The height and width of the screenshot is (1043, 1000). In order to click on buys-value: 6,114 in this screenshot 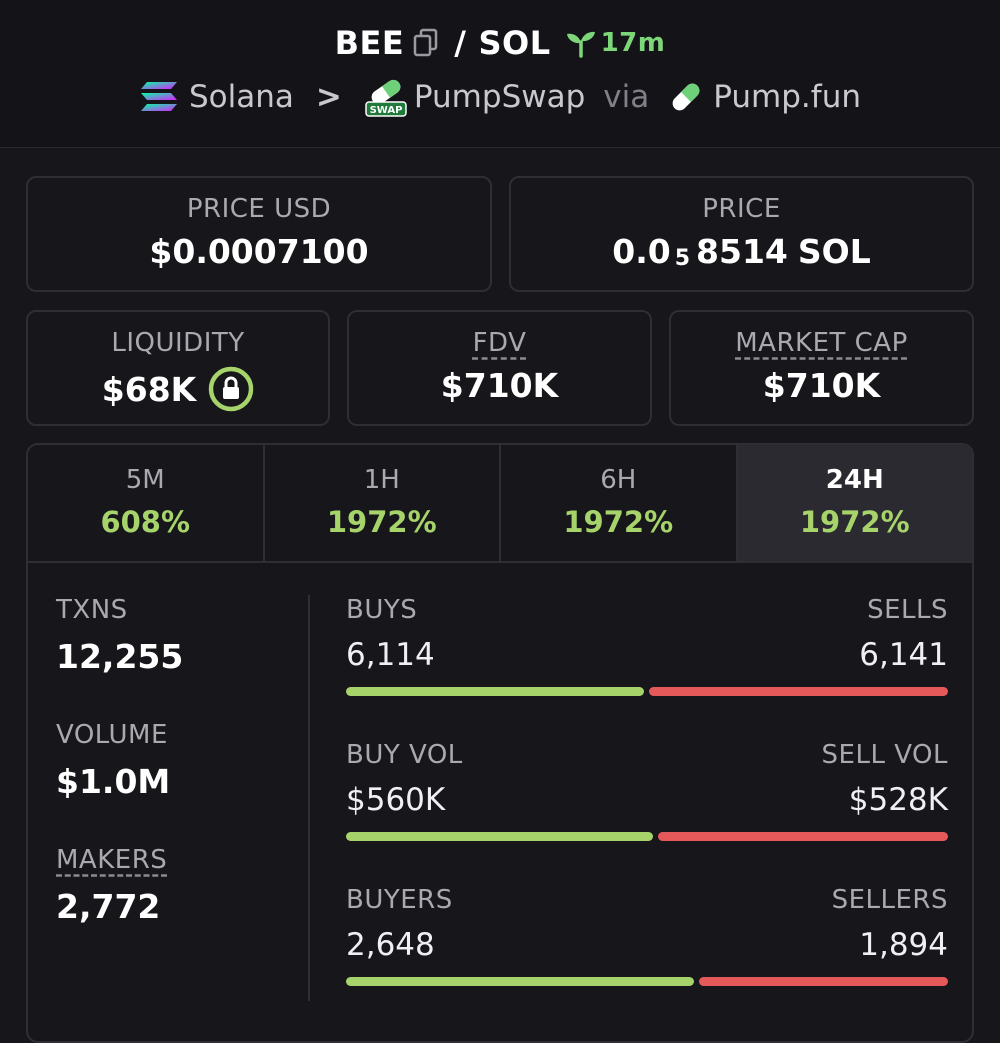, I will do `click(390, 655)`.